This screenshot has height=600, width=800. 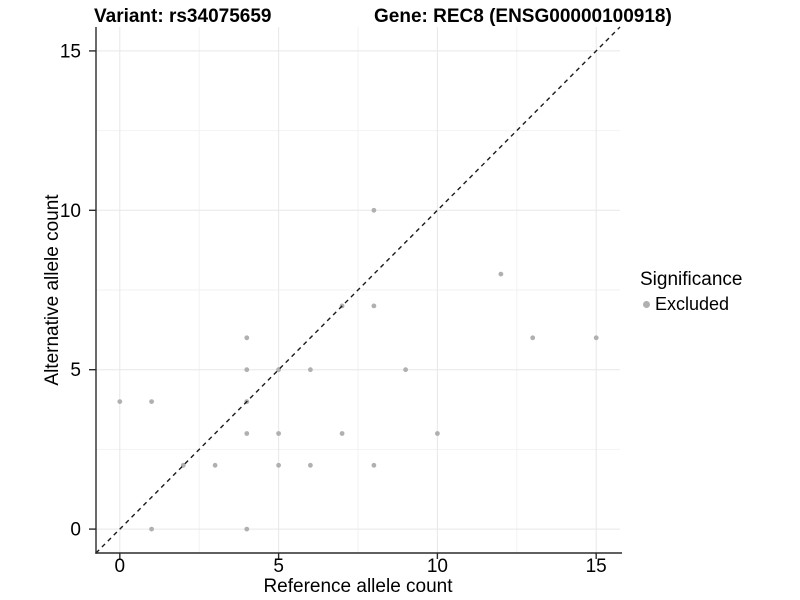 What do you see at coordinates (75, 370) in the screenshot?
I see `y-tick-label: 5` at bounding box center [75, 370].